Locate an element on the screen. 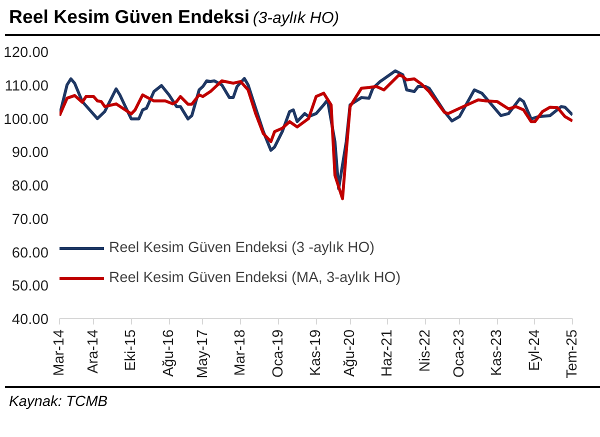 This screenshot has height=437, width=600. x-tick-label: May-17 is located at coordinates (202, 353).